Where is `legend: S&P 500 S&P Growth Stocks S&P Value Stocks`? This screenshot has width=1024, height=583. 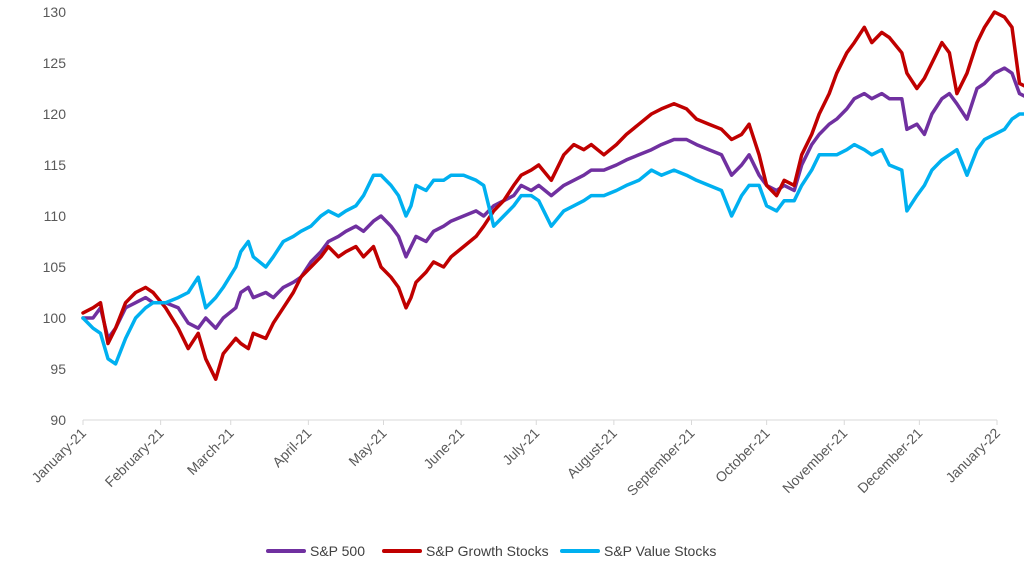 legend: S&P 500 S&P Growth Stocks S&P Value Stocks is located at coordinates (491, 551).